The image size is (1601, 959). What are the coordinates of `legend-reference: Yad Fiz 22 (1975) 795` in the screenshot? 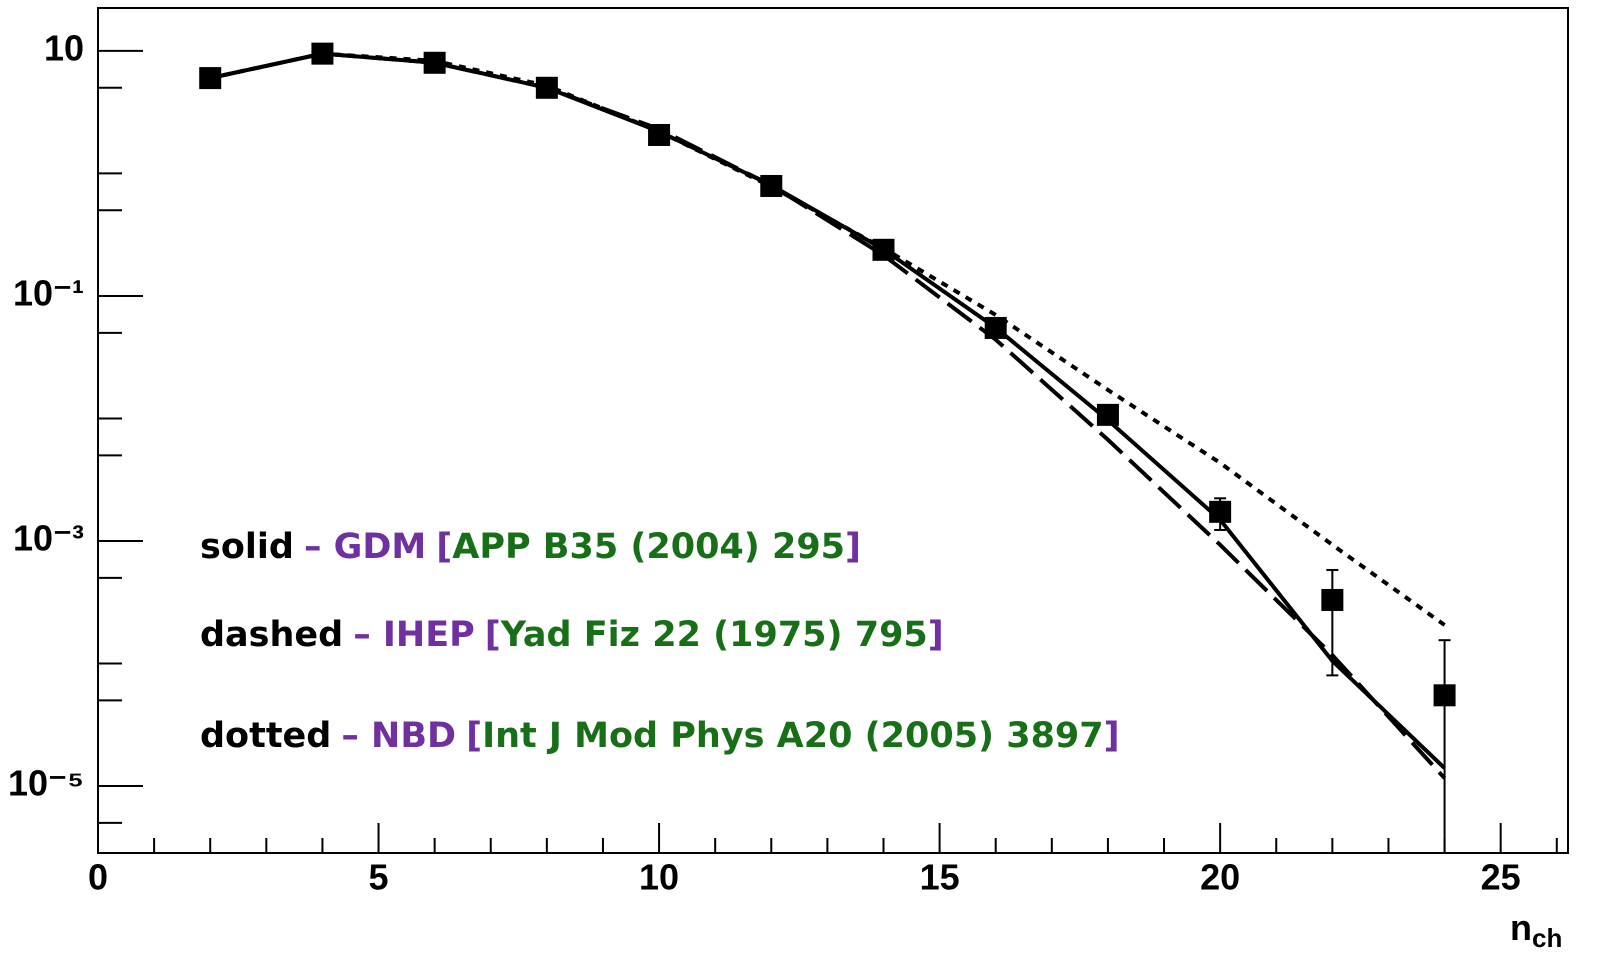 It's located at (714, 635).